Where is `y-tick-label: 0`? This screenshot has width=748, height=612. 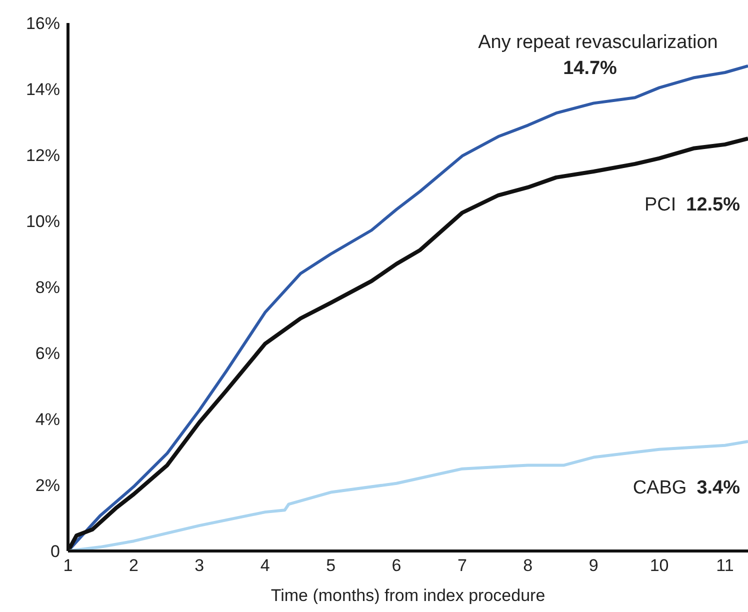 y-tick-label: 0 is located at coordinates (55, 552).